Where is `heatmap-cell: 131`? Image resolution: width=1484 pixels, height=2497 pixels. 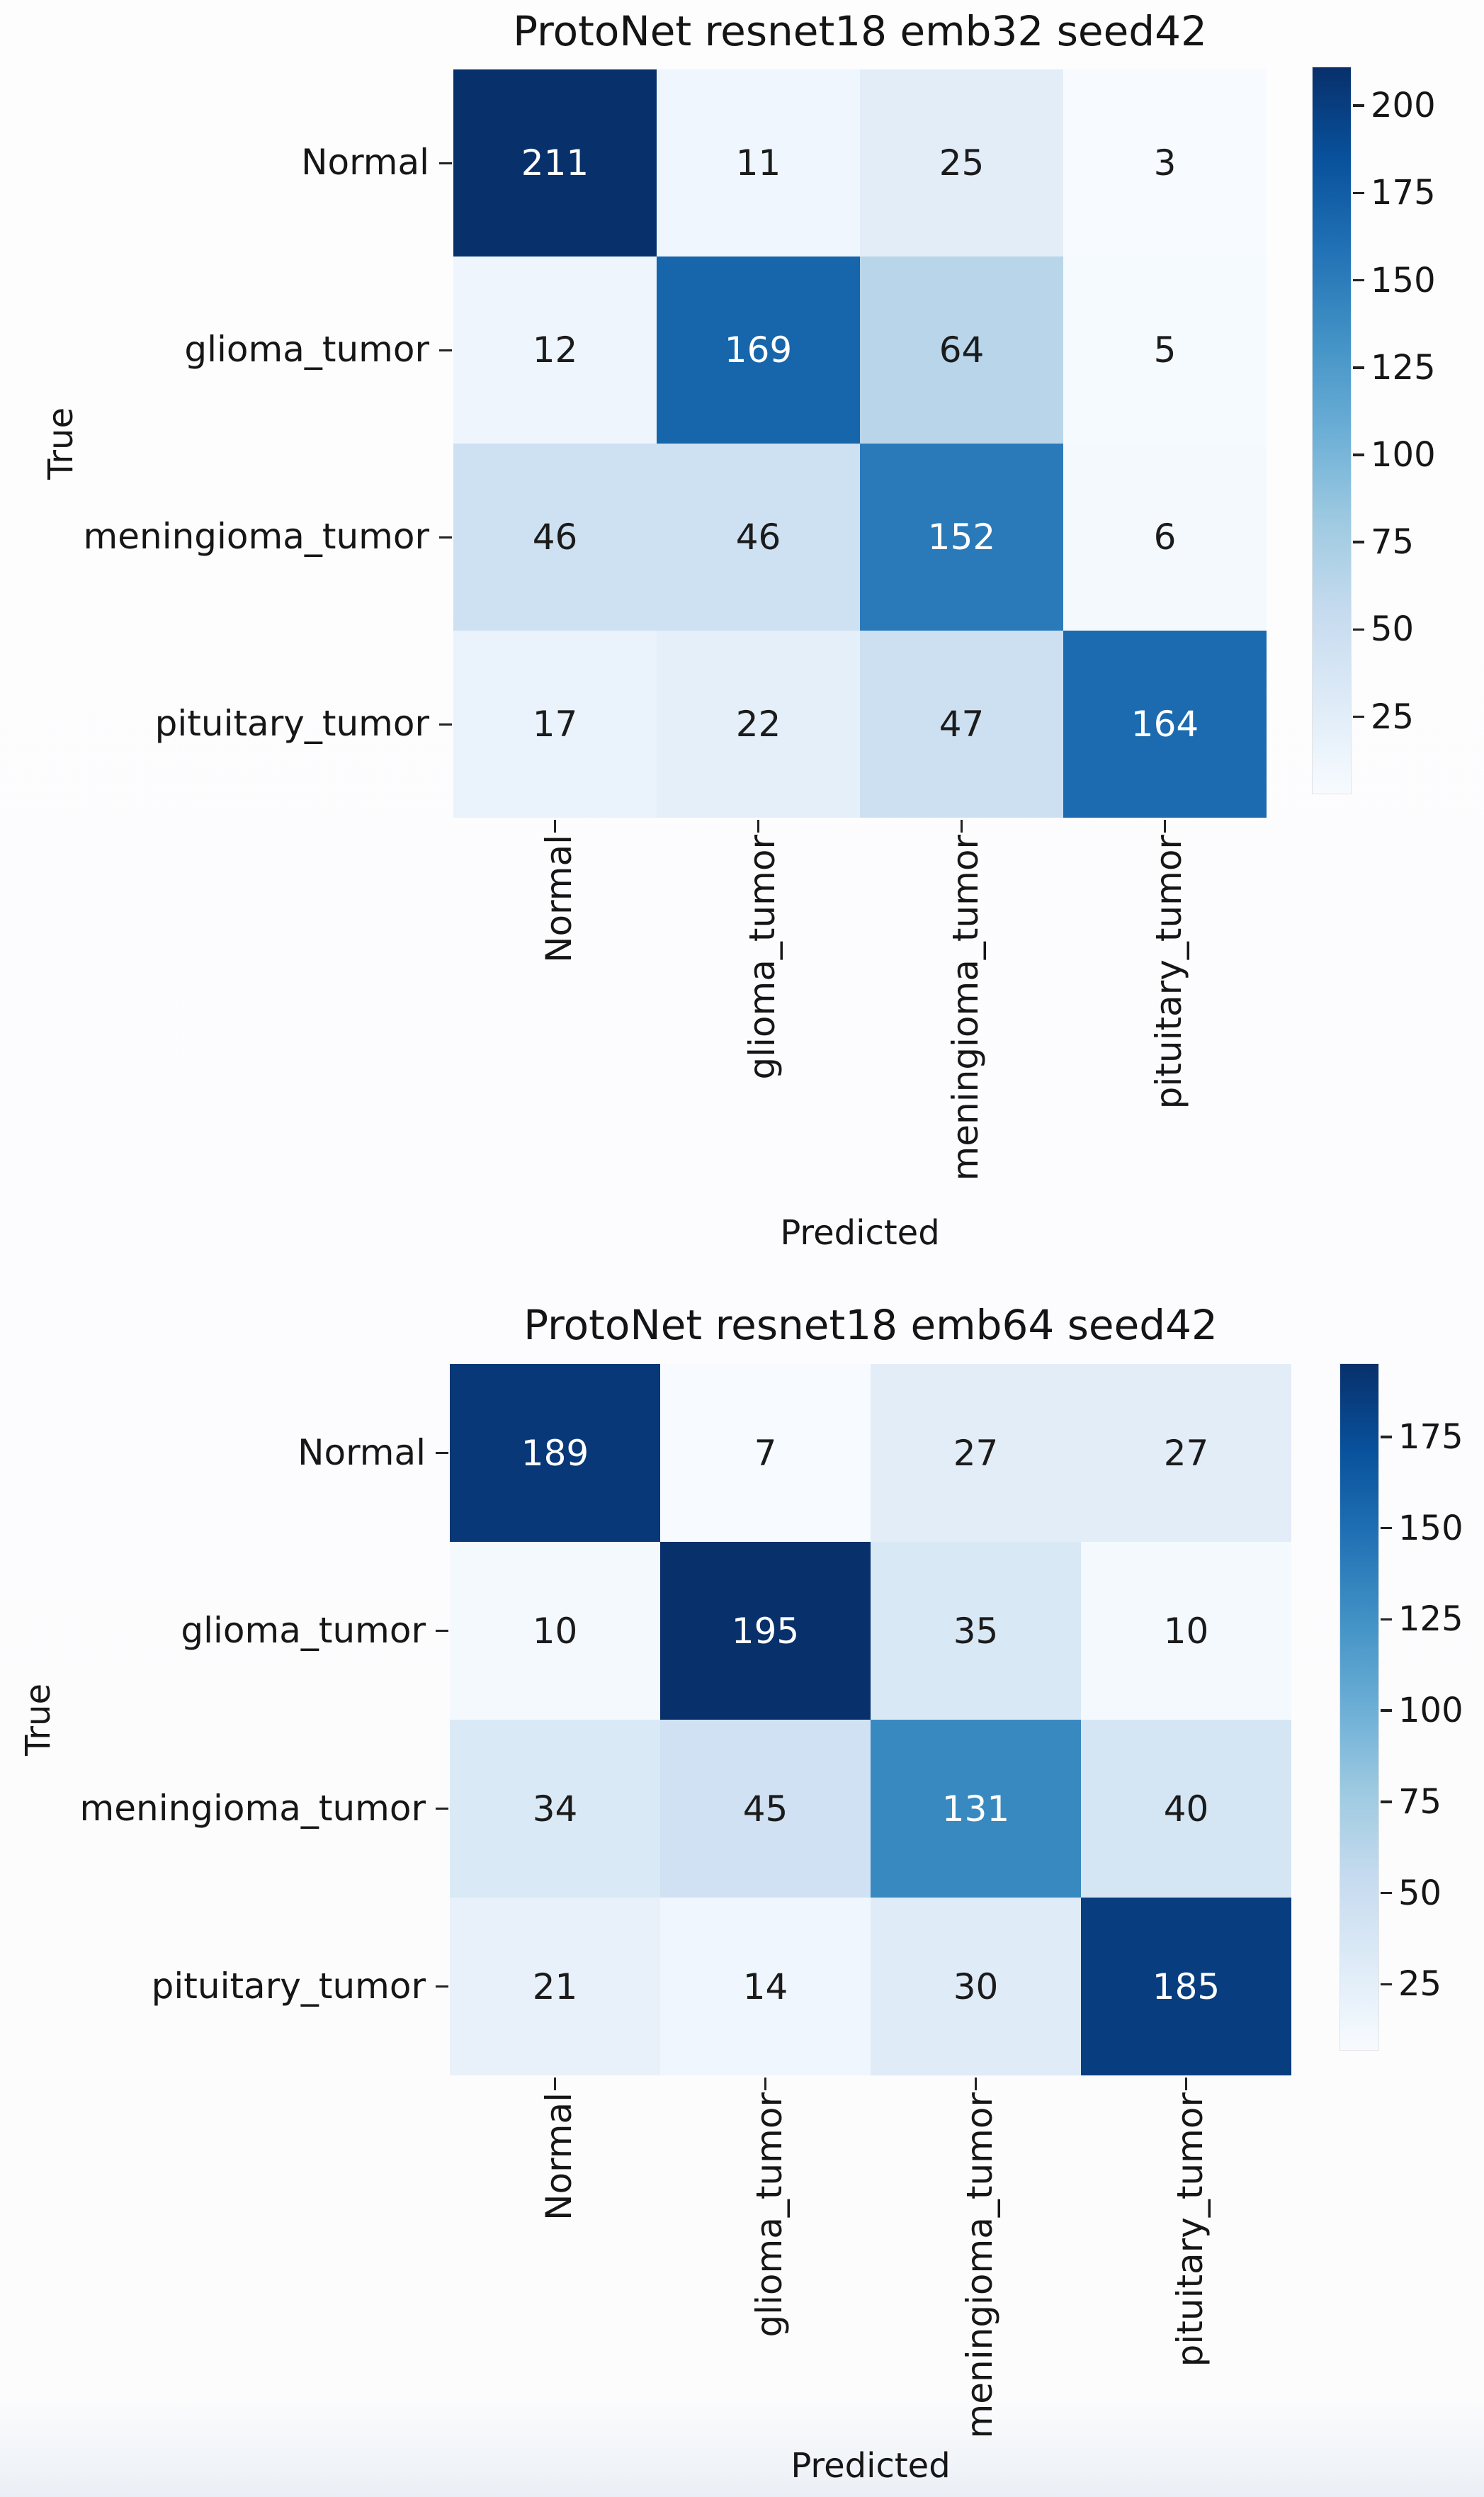 heatmap-cell: 131 is located at coordinates (976, 1809).